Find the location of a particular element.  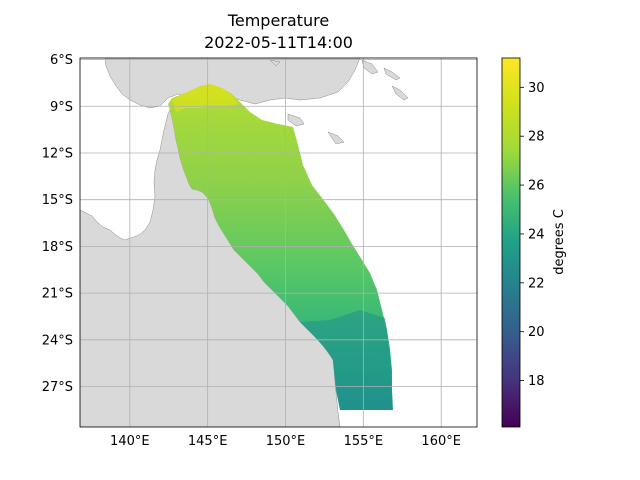

y-tick-label: 24°S is located at coordinates (57, 340).